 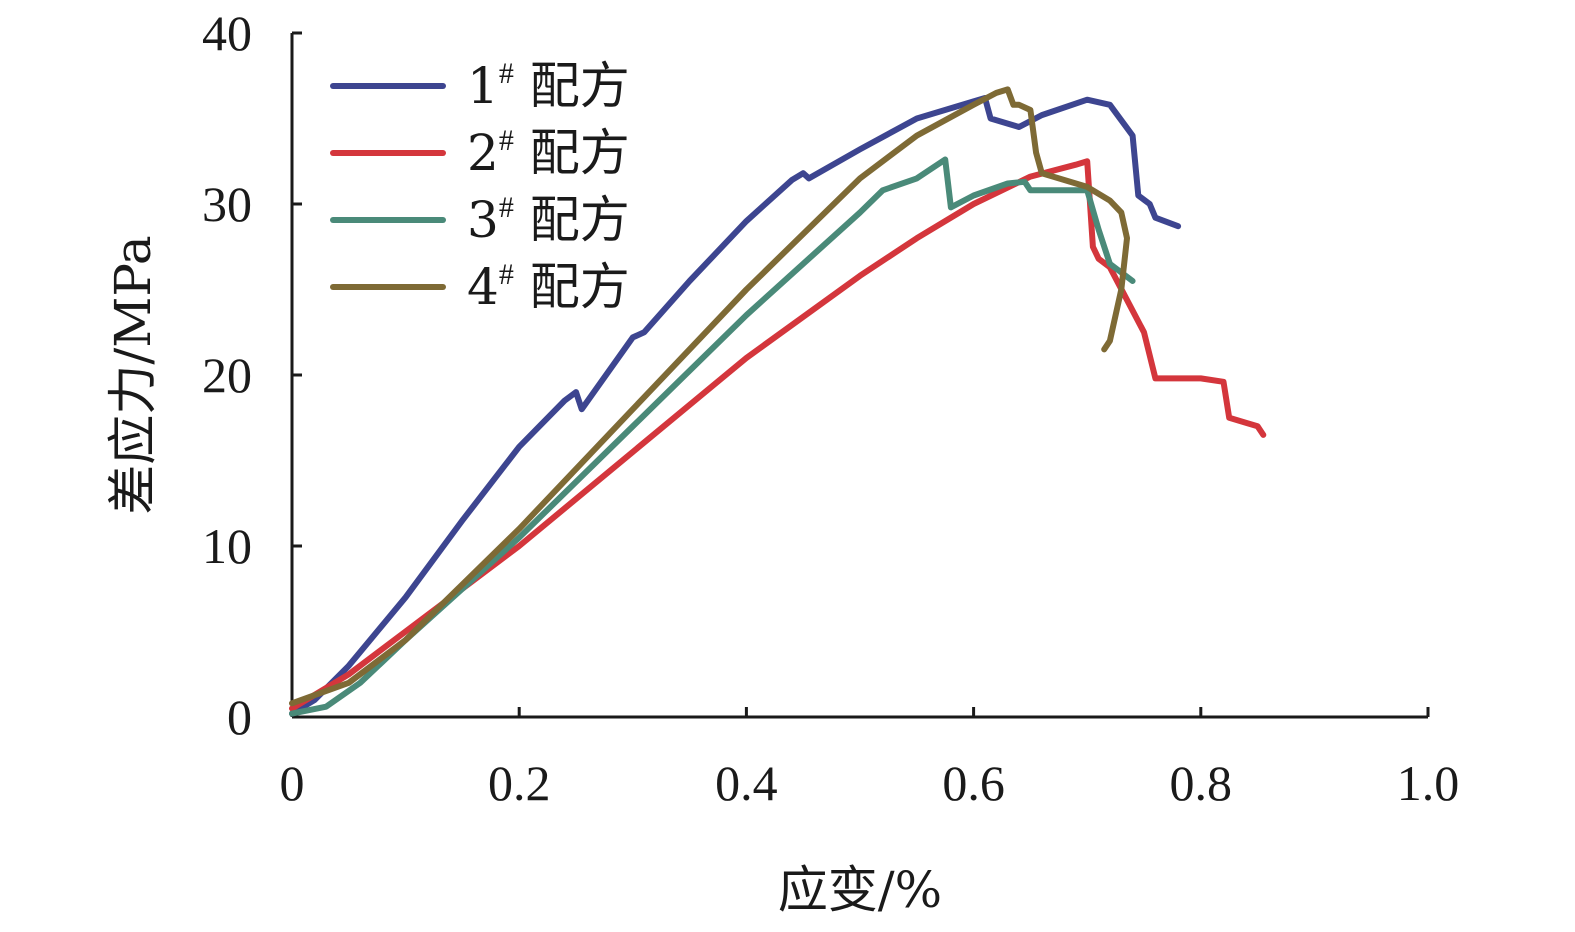 I want to click on x-tick-label: 0.8, so click(x=1201, y=783).